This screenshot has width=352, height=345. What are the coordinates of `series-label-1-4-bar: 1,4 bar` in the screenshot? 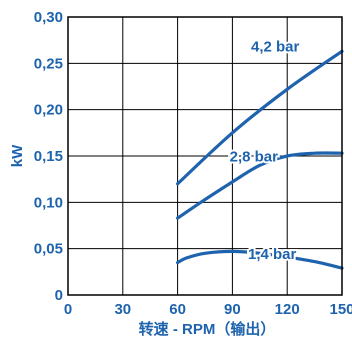 It's located at (272, 254).